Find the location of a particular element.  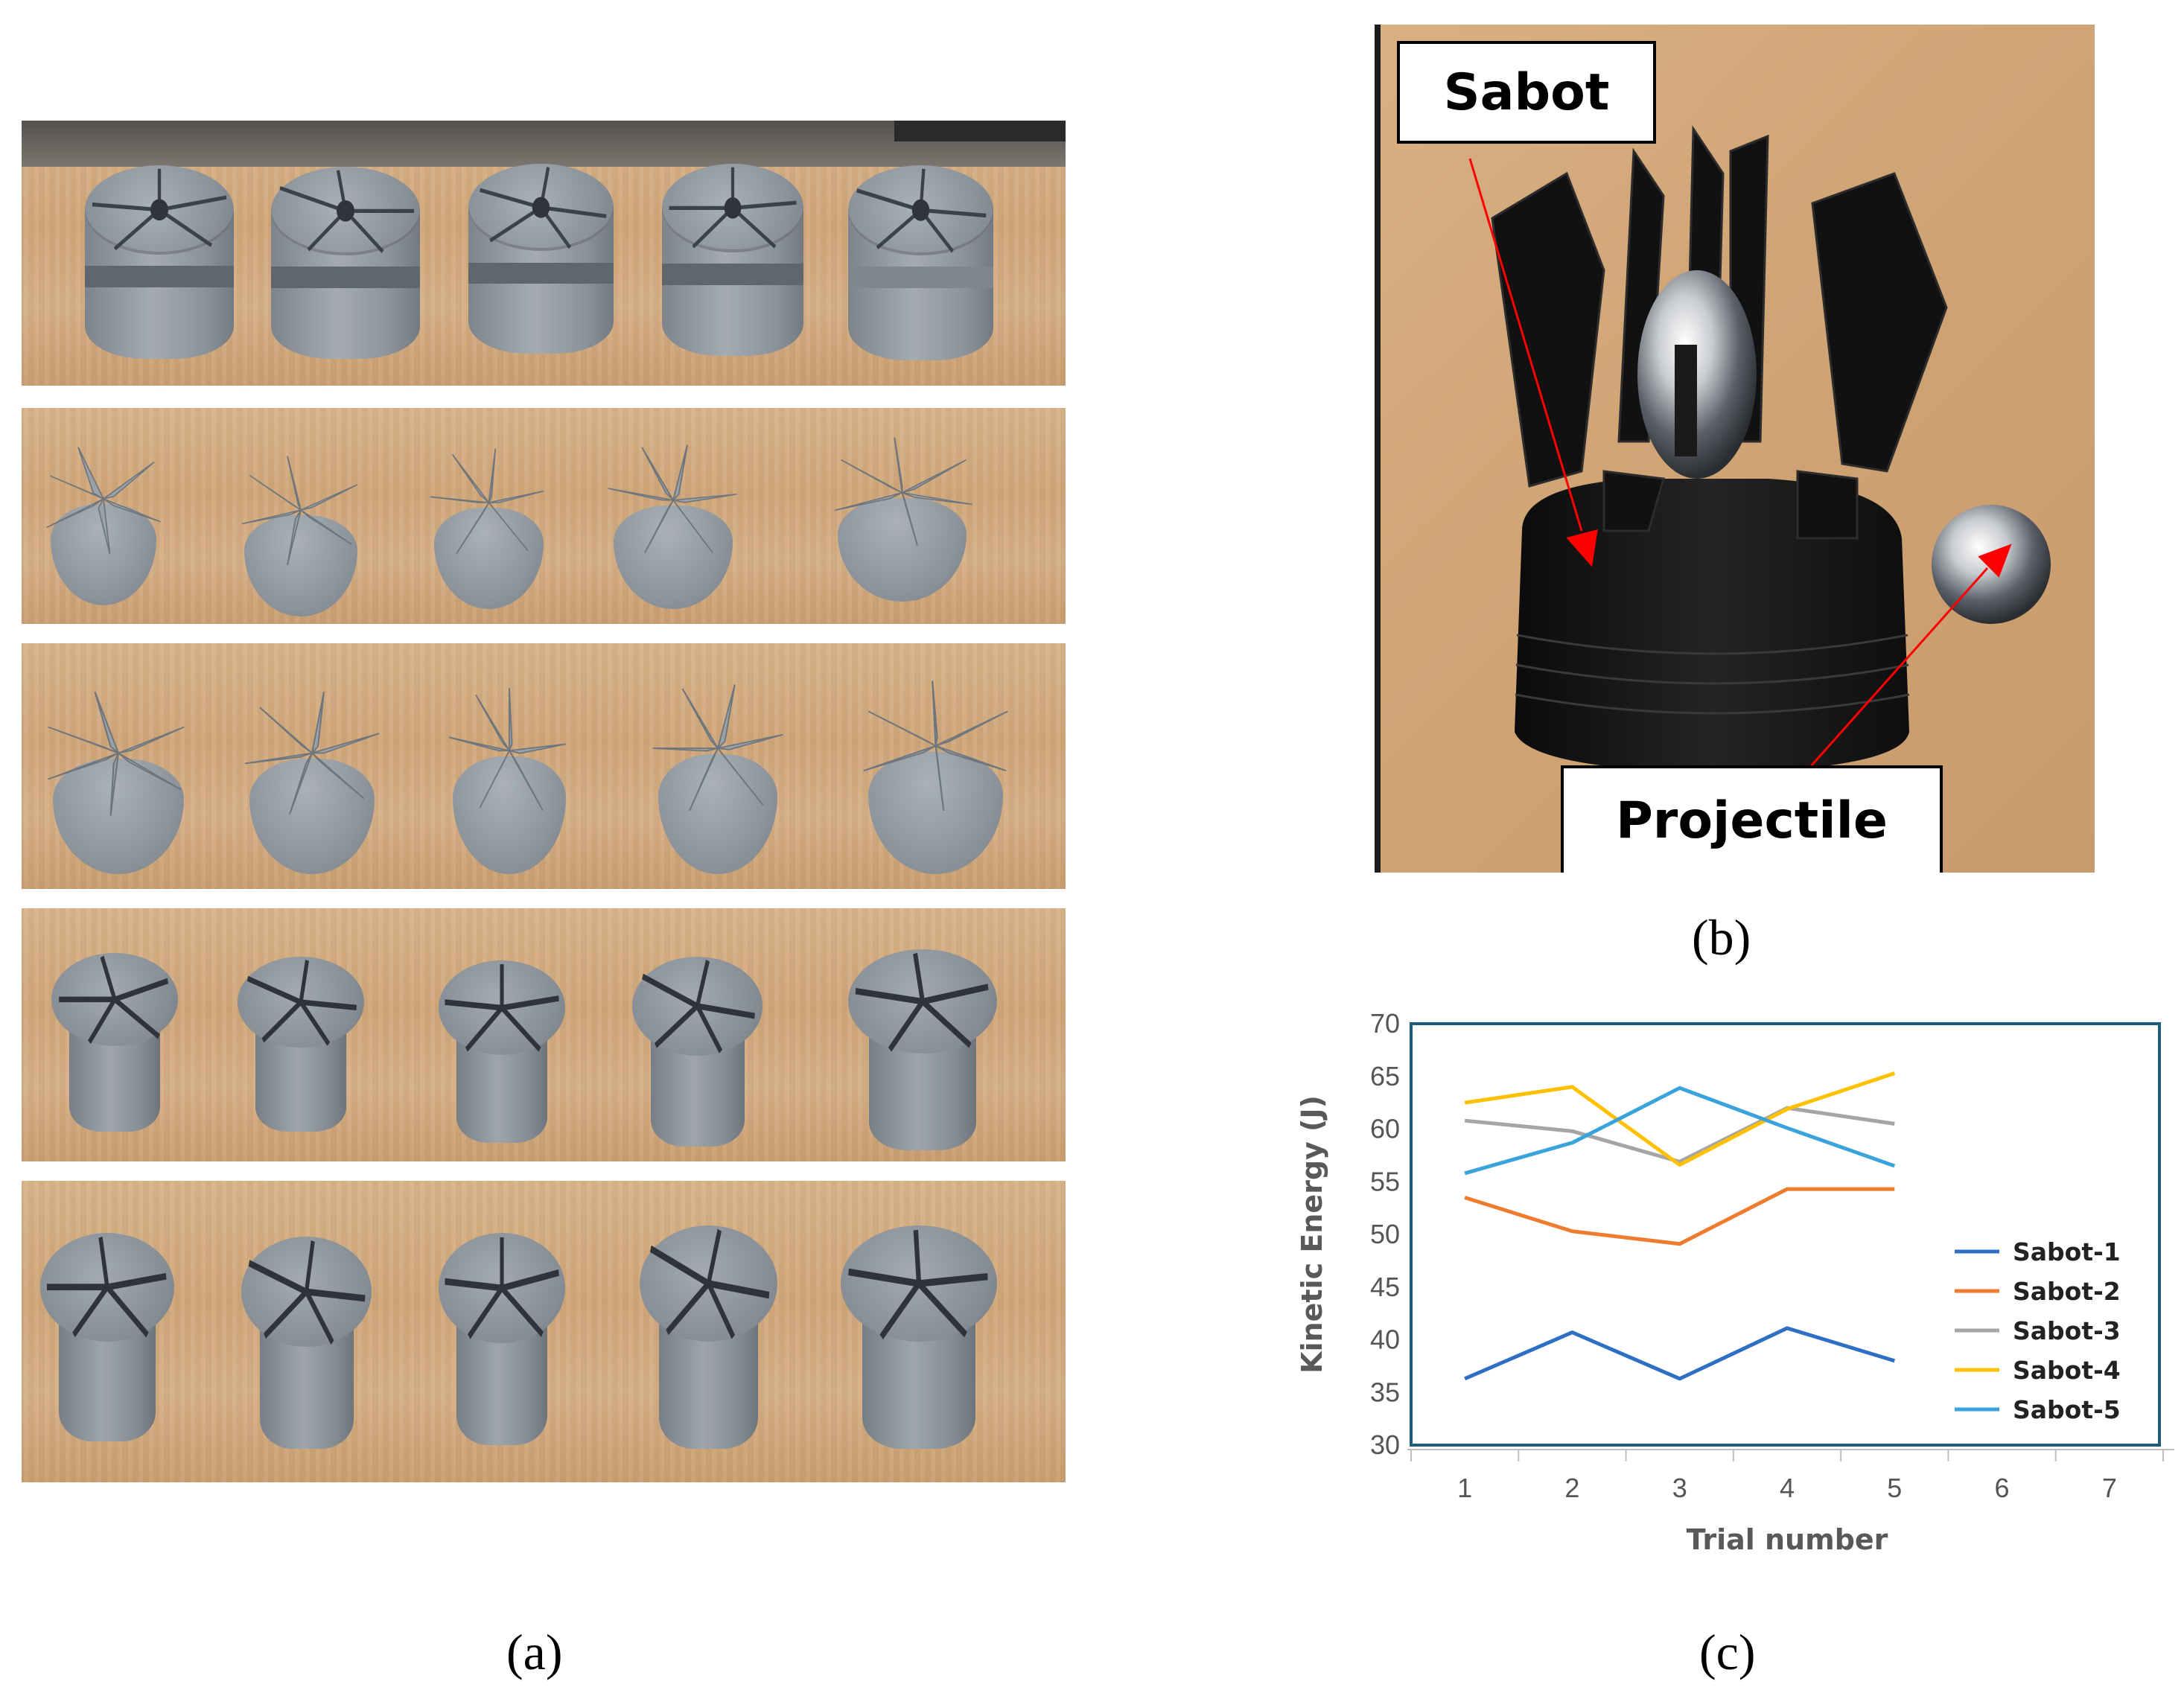

panel-label-c: (c) is located at coordinates (1727, 1652).